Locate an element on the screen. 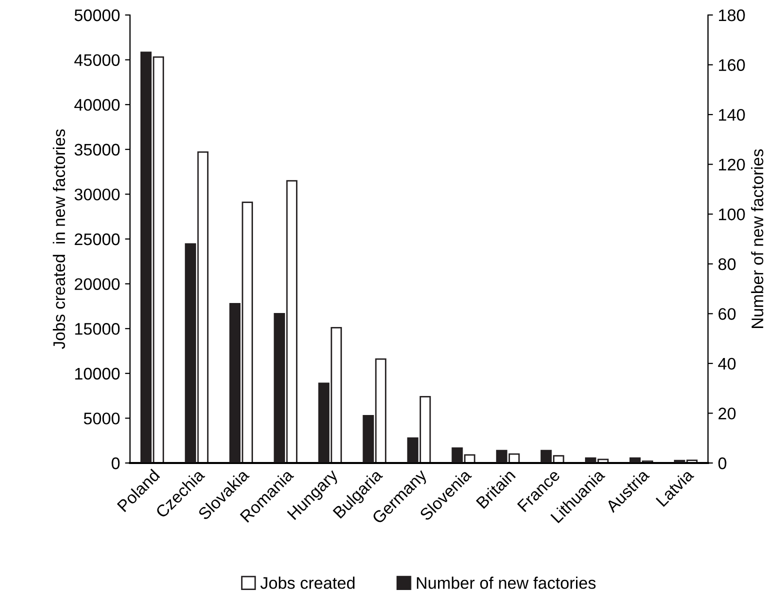 The image size is (778, 596). y2-tick-label: 80 is located at coordinates (727, 264).